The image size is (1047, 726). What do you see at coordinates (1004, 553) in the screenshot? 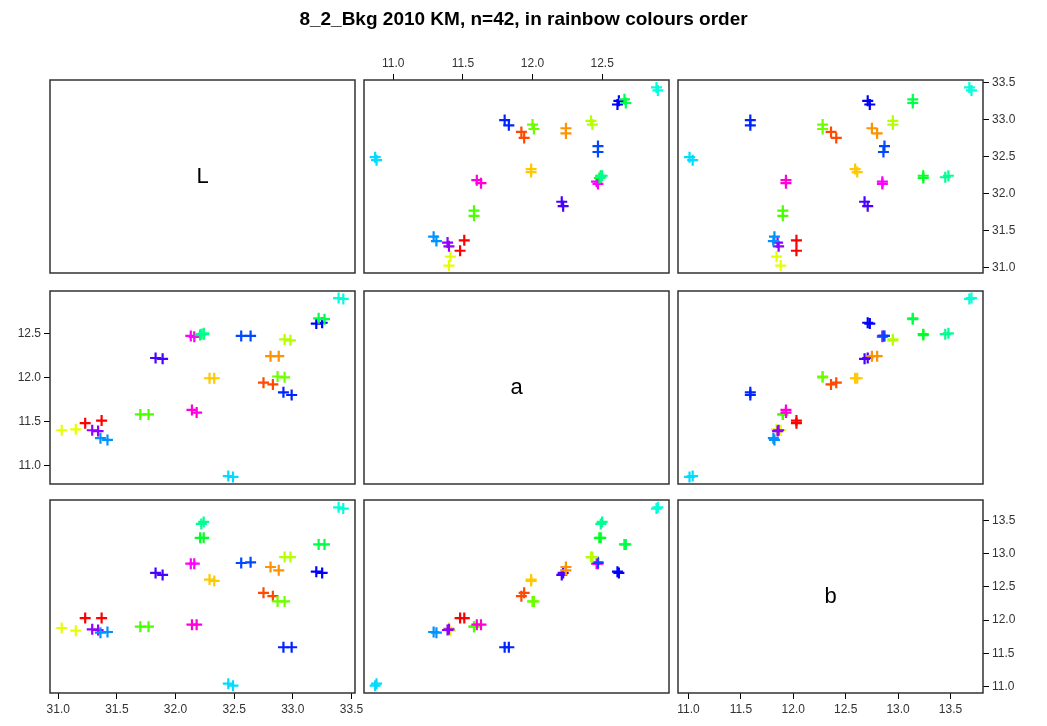
I see `y-tick-label: 13.0` at bounding box center [1004, 553].